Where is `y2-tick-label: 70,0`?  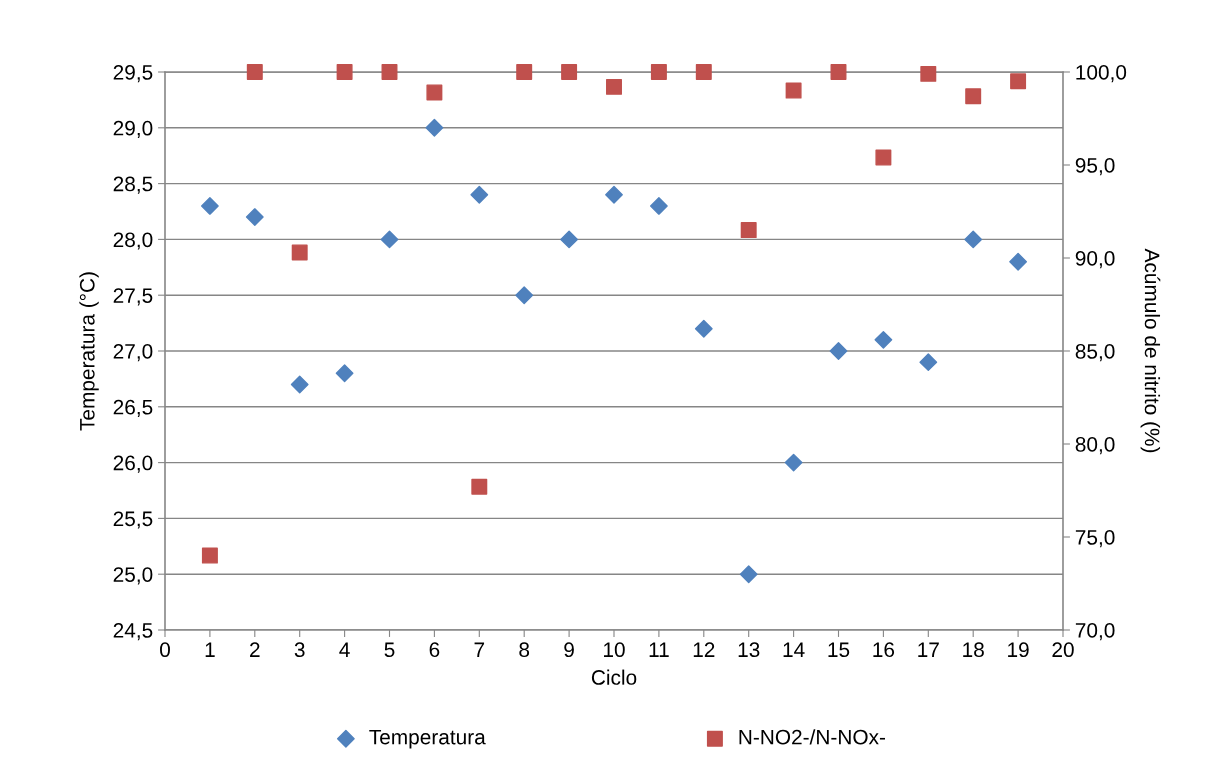 y2-tick-label: 70,0 is located at coordinates (1095, 632).